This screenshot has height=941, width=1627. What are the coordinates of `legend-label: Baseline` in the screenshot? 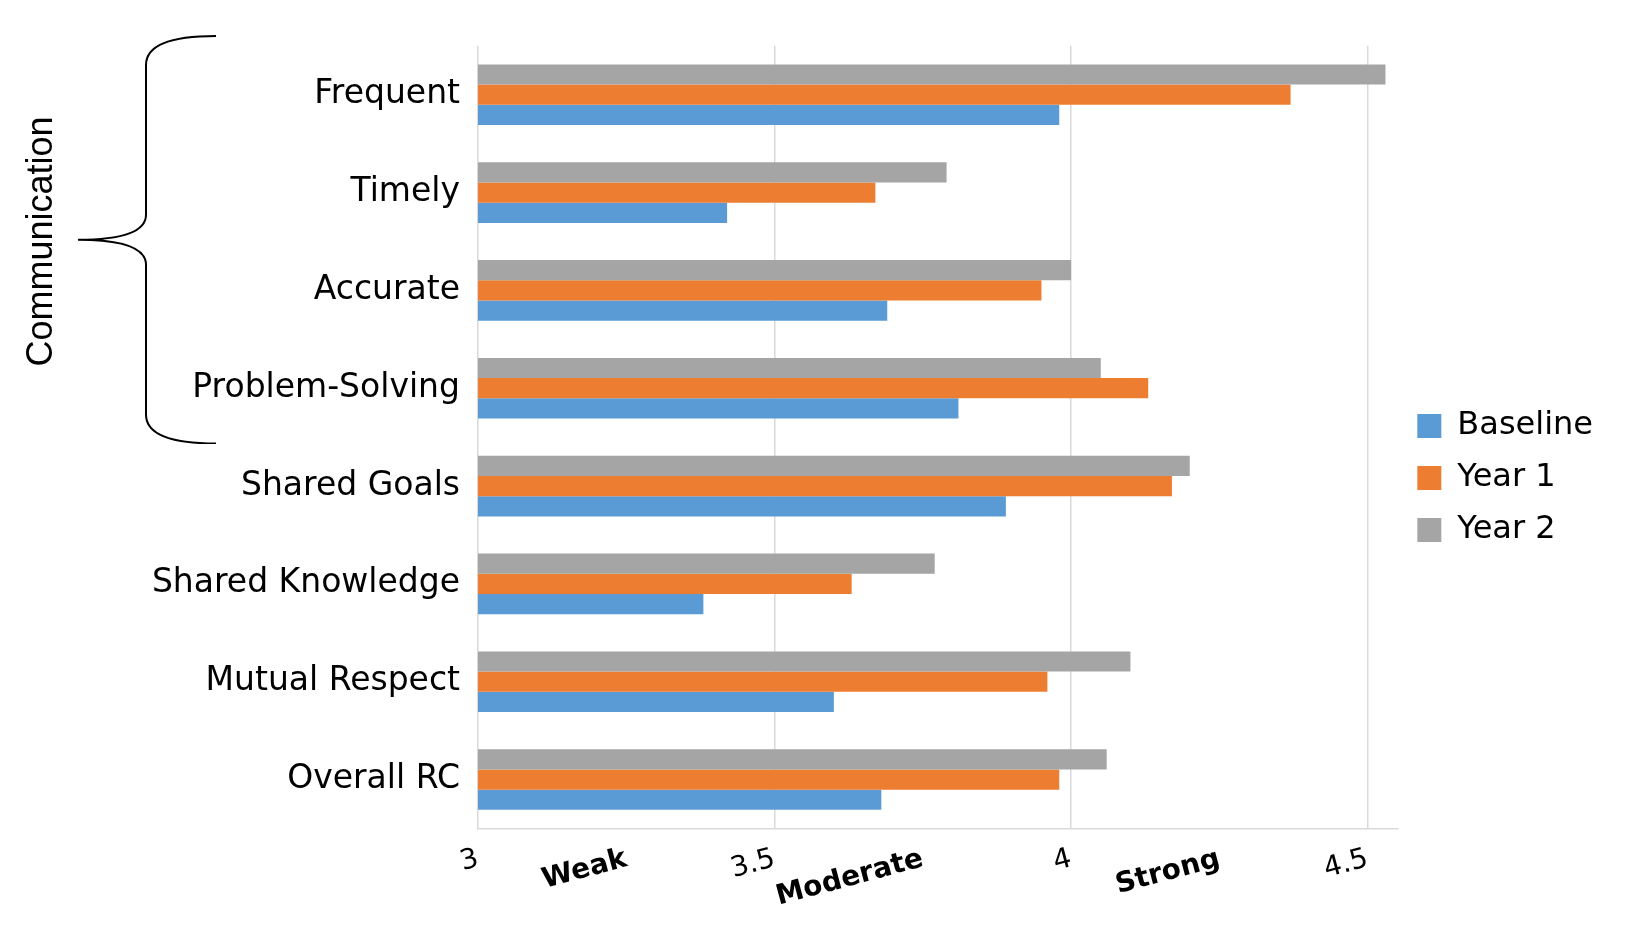 It's located at (1525, 423).